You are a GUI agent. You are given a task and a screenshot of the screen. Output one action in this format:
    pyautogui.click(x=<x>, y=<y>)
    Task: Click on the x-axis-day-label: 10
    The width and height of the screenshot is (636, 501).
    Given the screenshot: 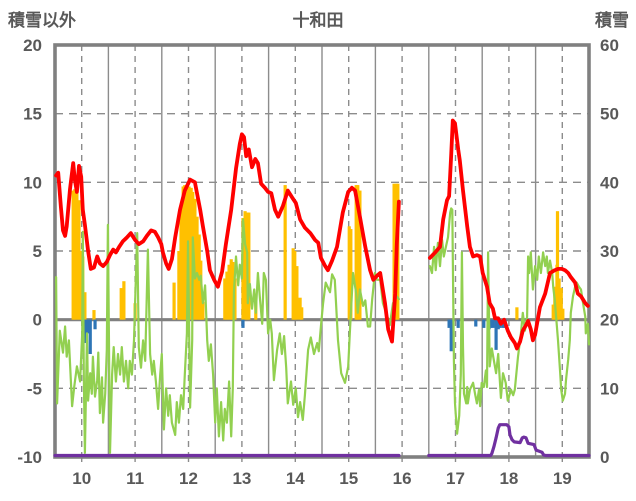 What is the action you would take?
    pyautogui.click(x=81, y=478)
    